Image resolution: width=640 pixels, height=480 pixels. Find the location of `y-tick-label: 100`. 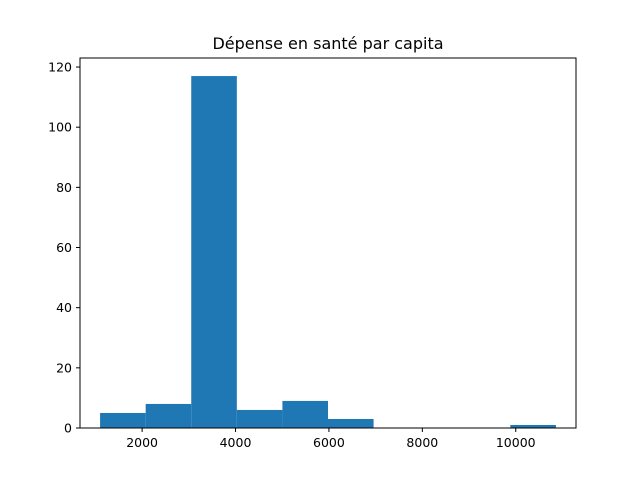

y-tick-label: 100 is located at coordinates (60, 127).